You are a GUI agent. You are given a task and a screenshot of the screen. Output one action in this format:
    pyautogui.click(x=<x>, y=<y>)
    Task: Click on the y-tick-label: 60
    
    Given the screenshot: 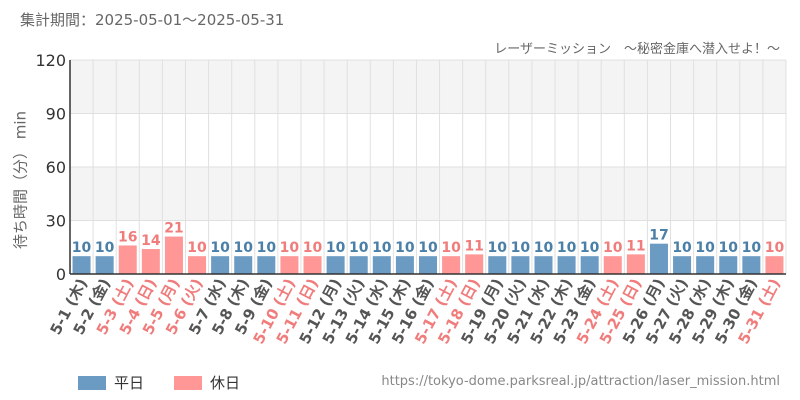 What is the action you would take?
    pyautogui.click(x=56, y=167)
    